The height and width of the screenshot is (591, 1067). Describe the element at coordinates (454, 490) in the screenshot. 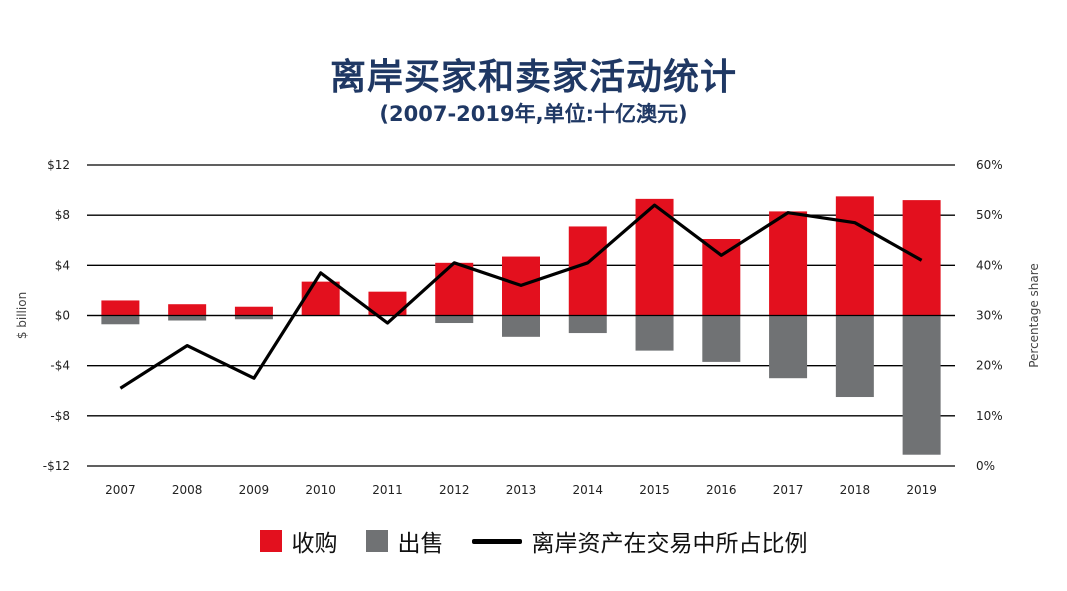

I see `x-tick-label: 2012` at that location.